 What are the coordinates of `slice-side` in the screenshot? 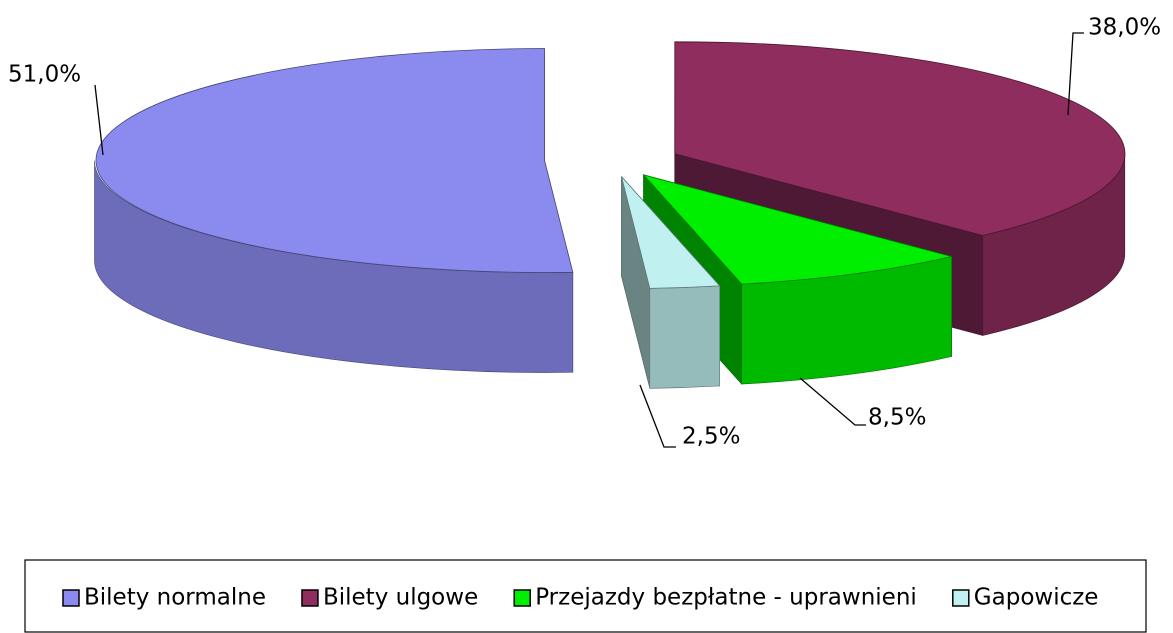 It's located at (684, 337).